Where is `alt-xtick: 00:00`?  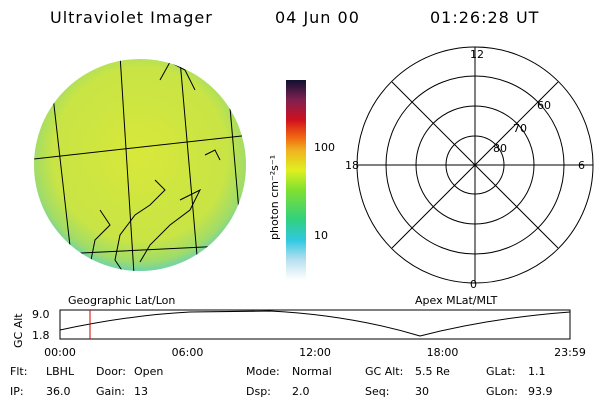
alt-xtick: 00:00 is located at coordinates (60, 352).